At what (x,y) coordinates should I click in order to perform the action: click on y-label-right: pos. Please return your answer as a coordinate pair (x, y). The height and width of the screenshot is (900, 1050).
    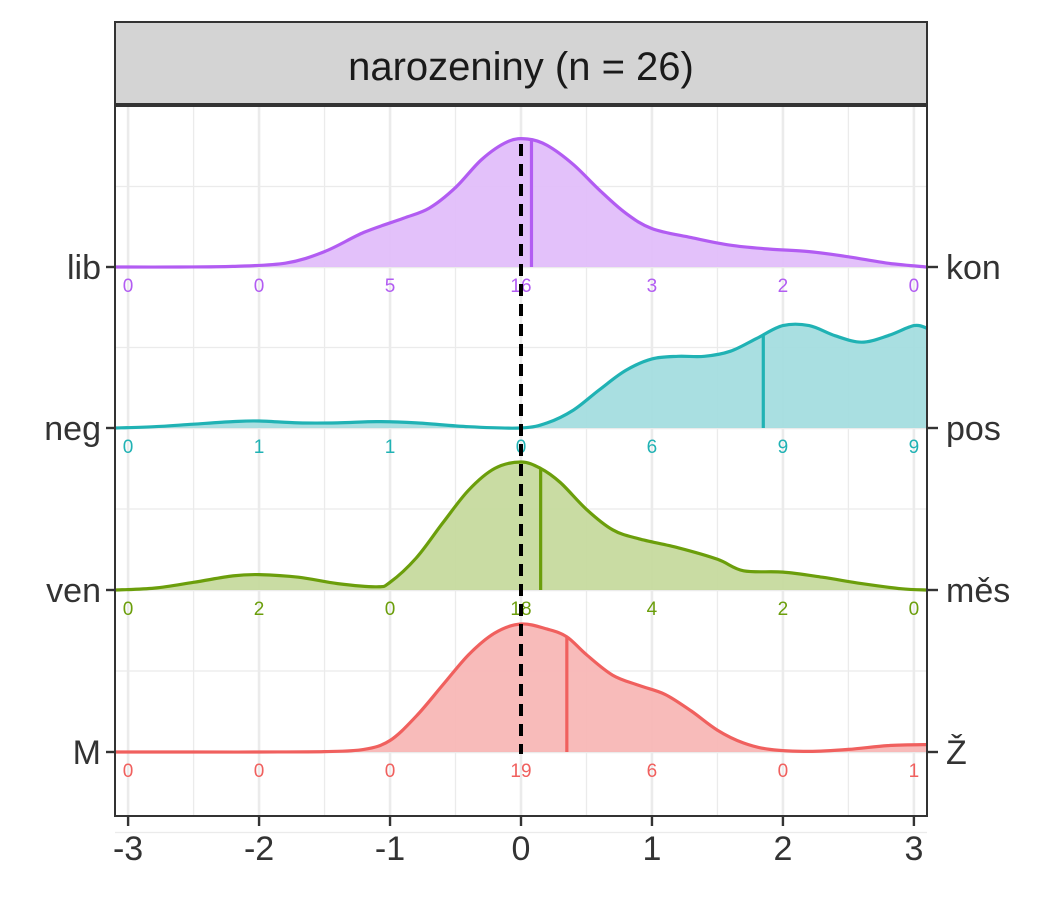
    Looking at the image, I should click on (973, 429).